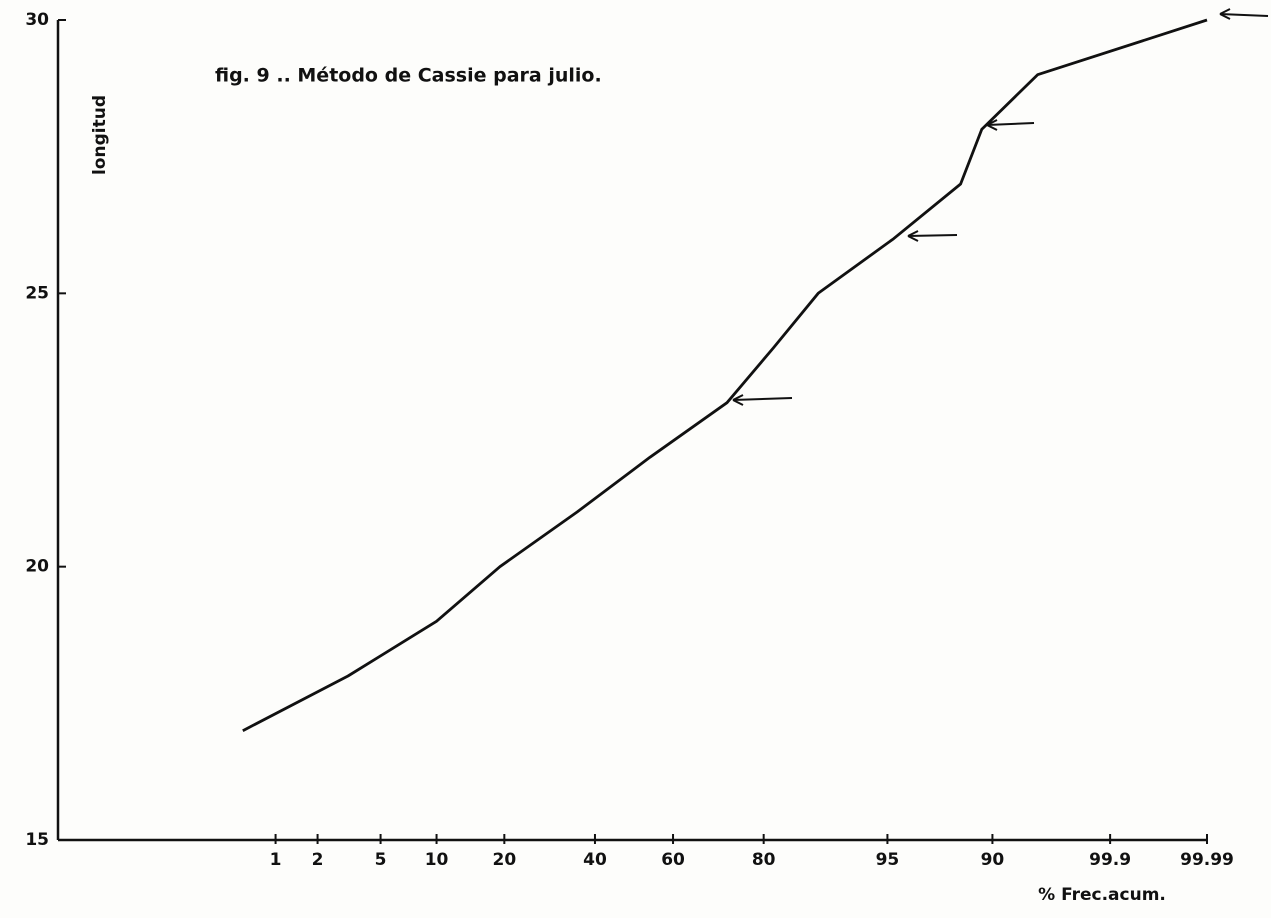  Describe the element at coordinates (888, 860) in the screenshot. I see `x-tick-label: 95` at that location.